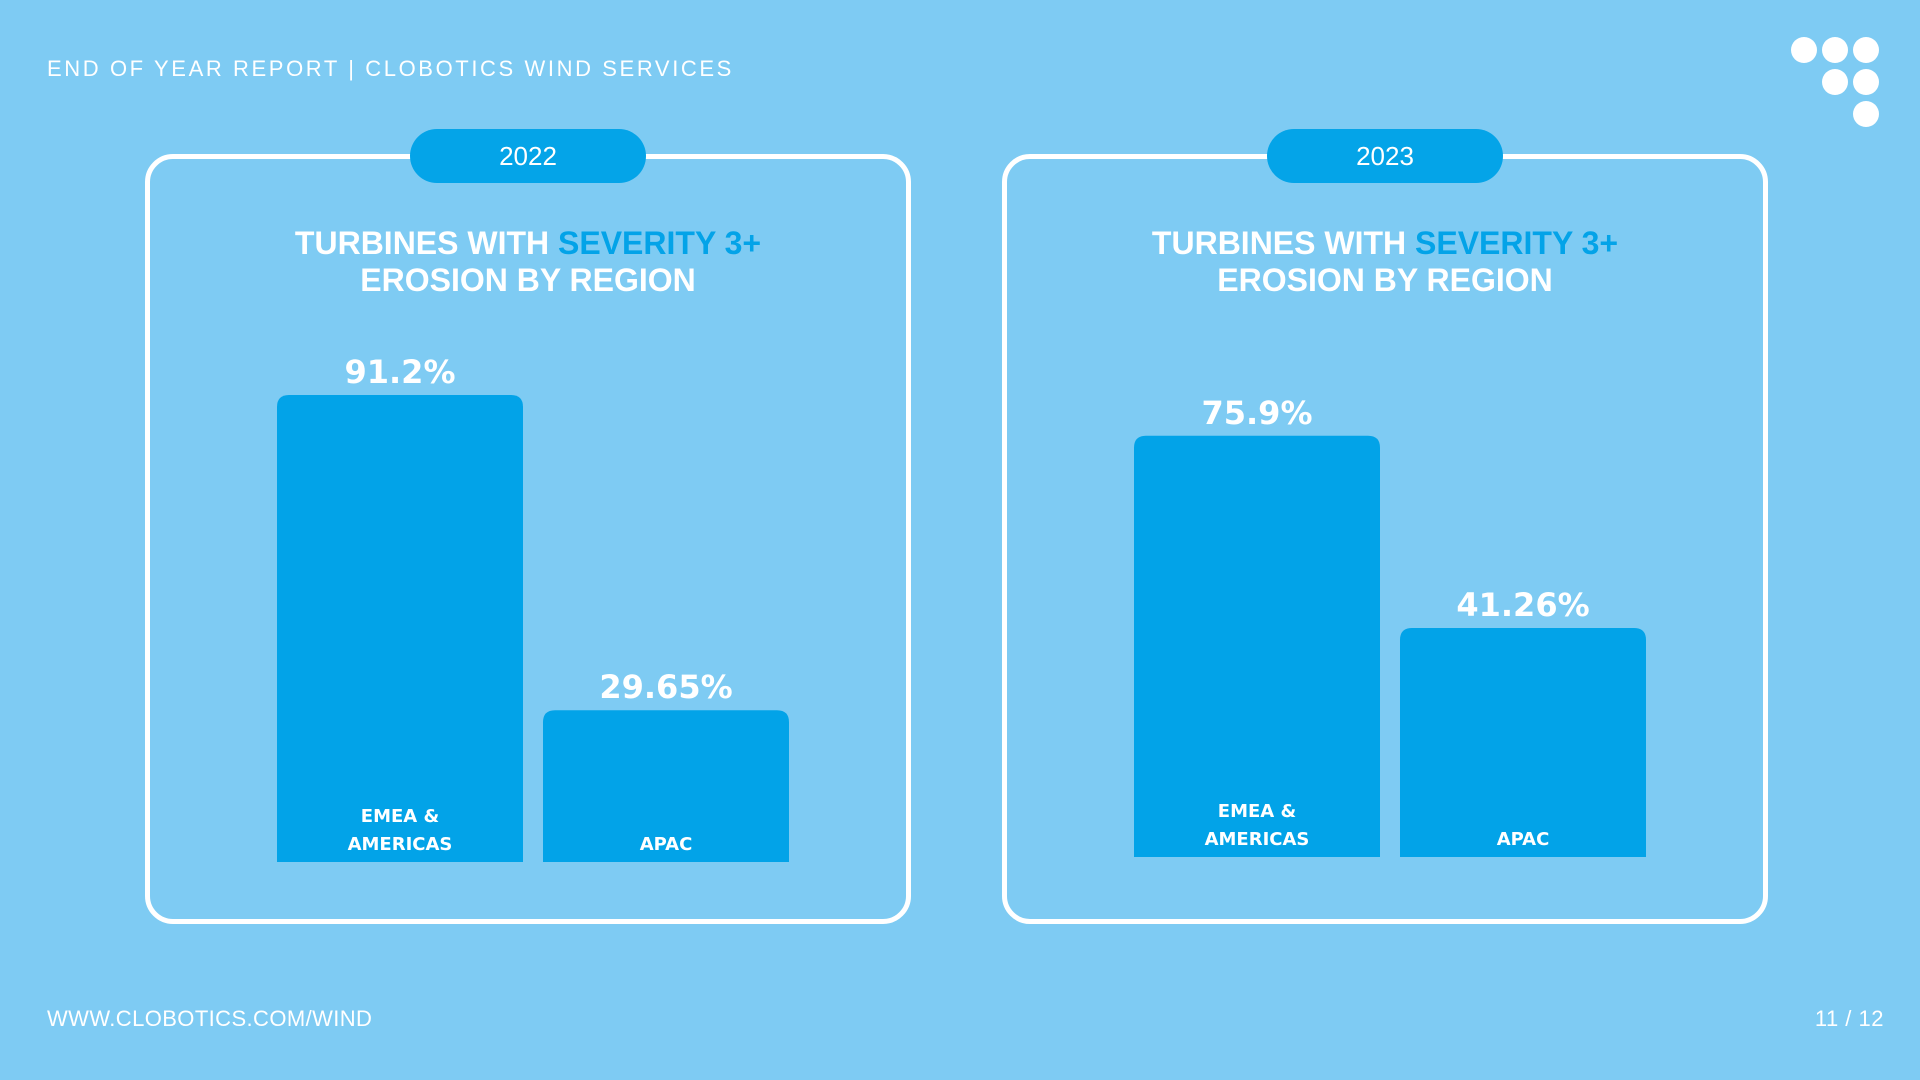 The image size is (1920, 1080). I want to click on bar-chart-2023: 75.9% EMEA & AMERICAS 41.26% APAC, so click(1390, 625).